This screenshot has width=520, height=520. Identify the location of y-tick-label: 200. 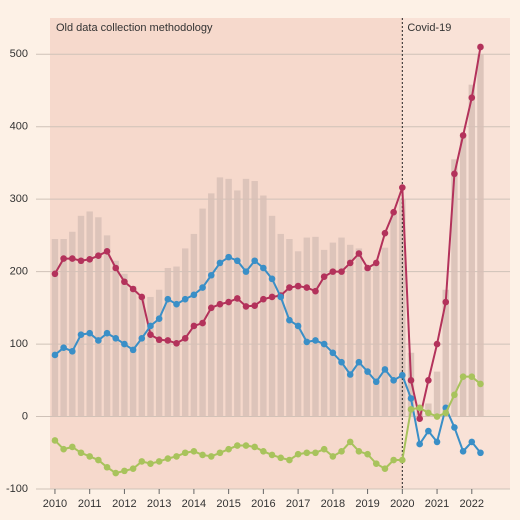
(19, 272).